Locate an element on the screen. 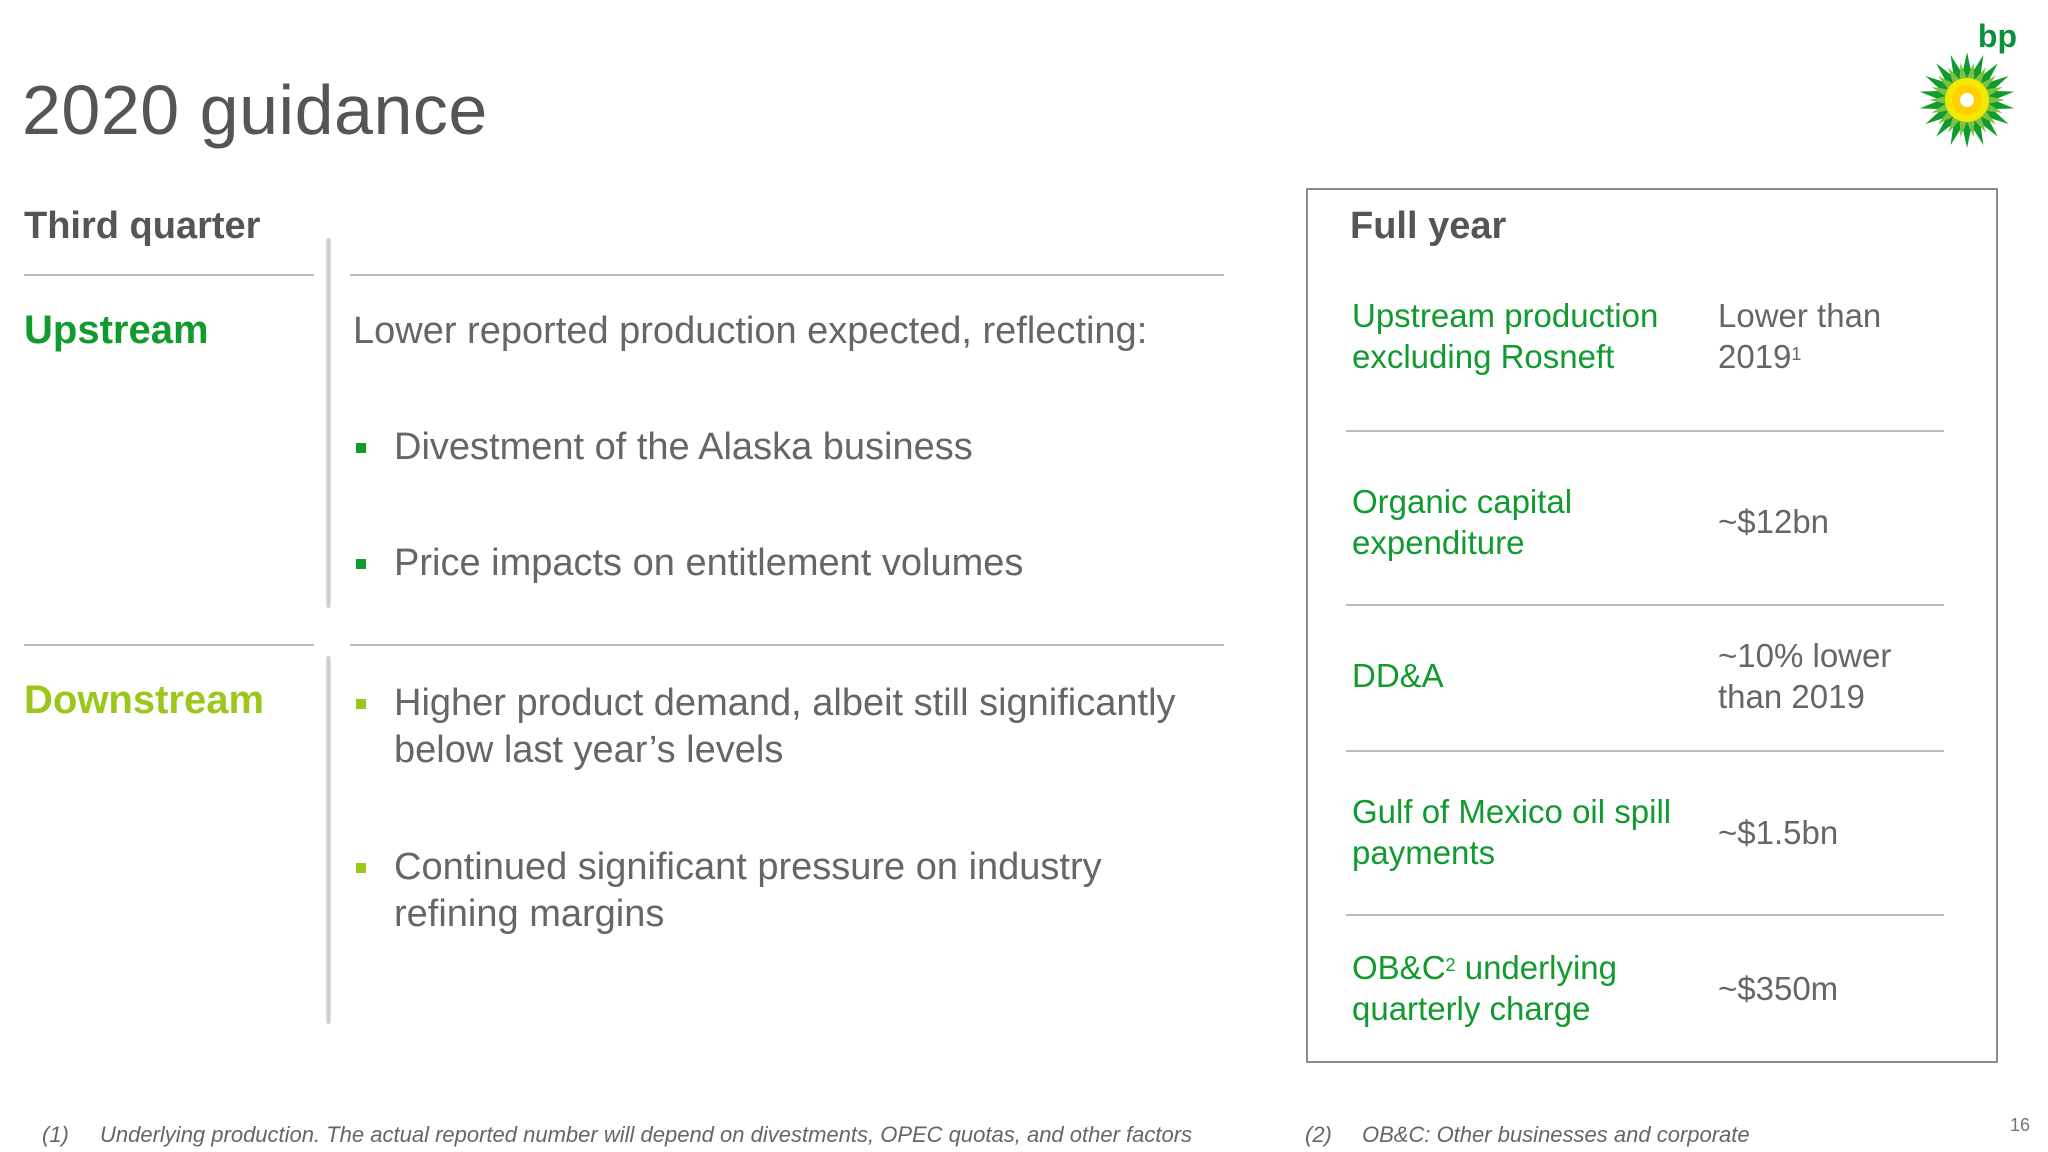  upstream-label: Upstream is located at coordinates (116, 330).